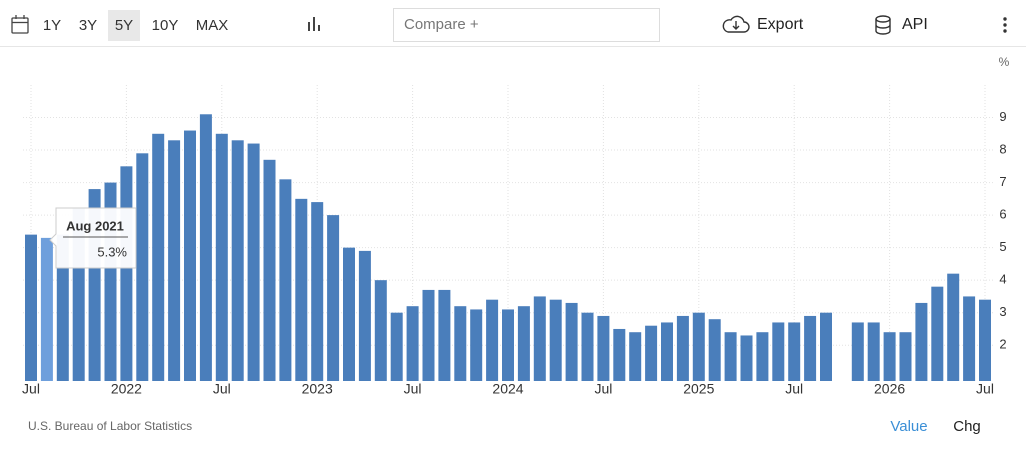  I want to click on source: U.S. Bureau of Labor Statistics, so click(110, 426).